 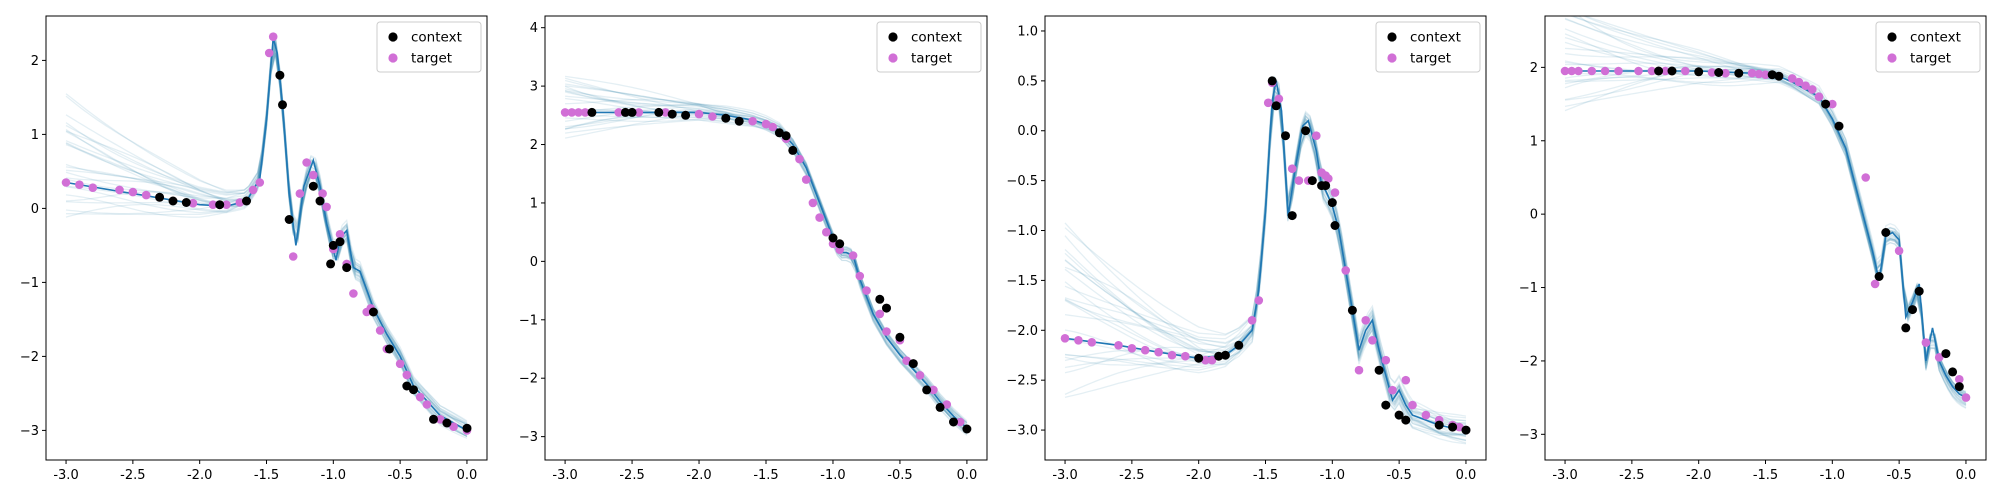 What do you see at coordinates (1832, 475) in the screenshot?
I see `x-tick-label: -1.0` at bounding box center [1832, 475].